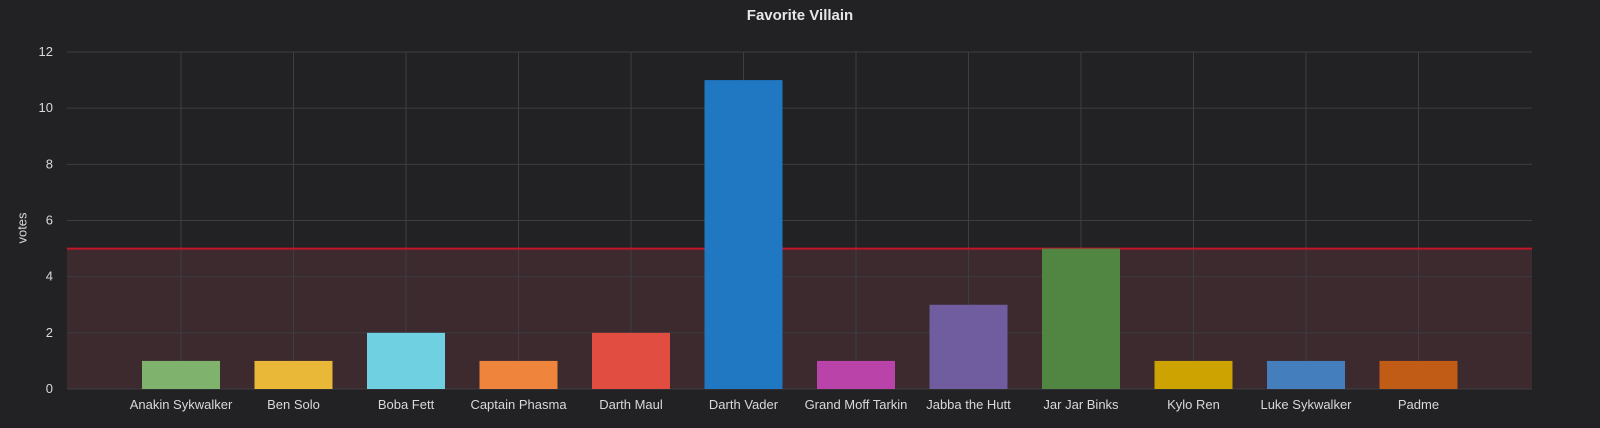 This screenshot has height=428, width=1600. Describe the element at coordinates (1193, 404) in the screenshot. I see `x-tick-label: Kylo Ren` at that location.